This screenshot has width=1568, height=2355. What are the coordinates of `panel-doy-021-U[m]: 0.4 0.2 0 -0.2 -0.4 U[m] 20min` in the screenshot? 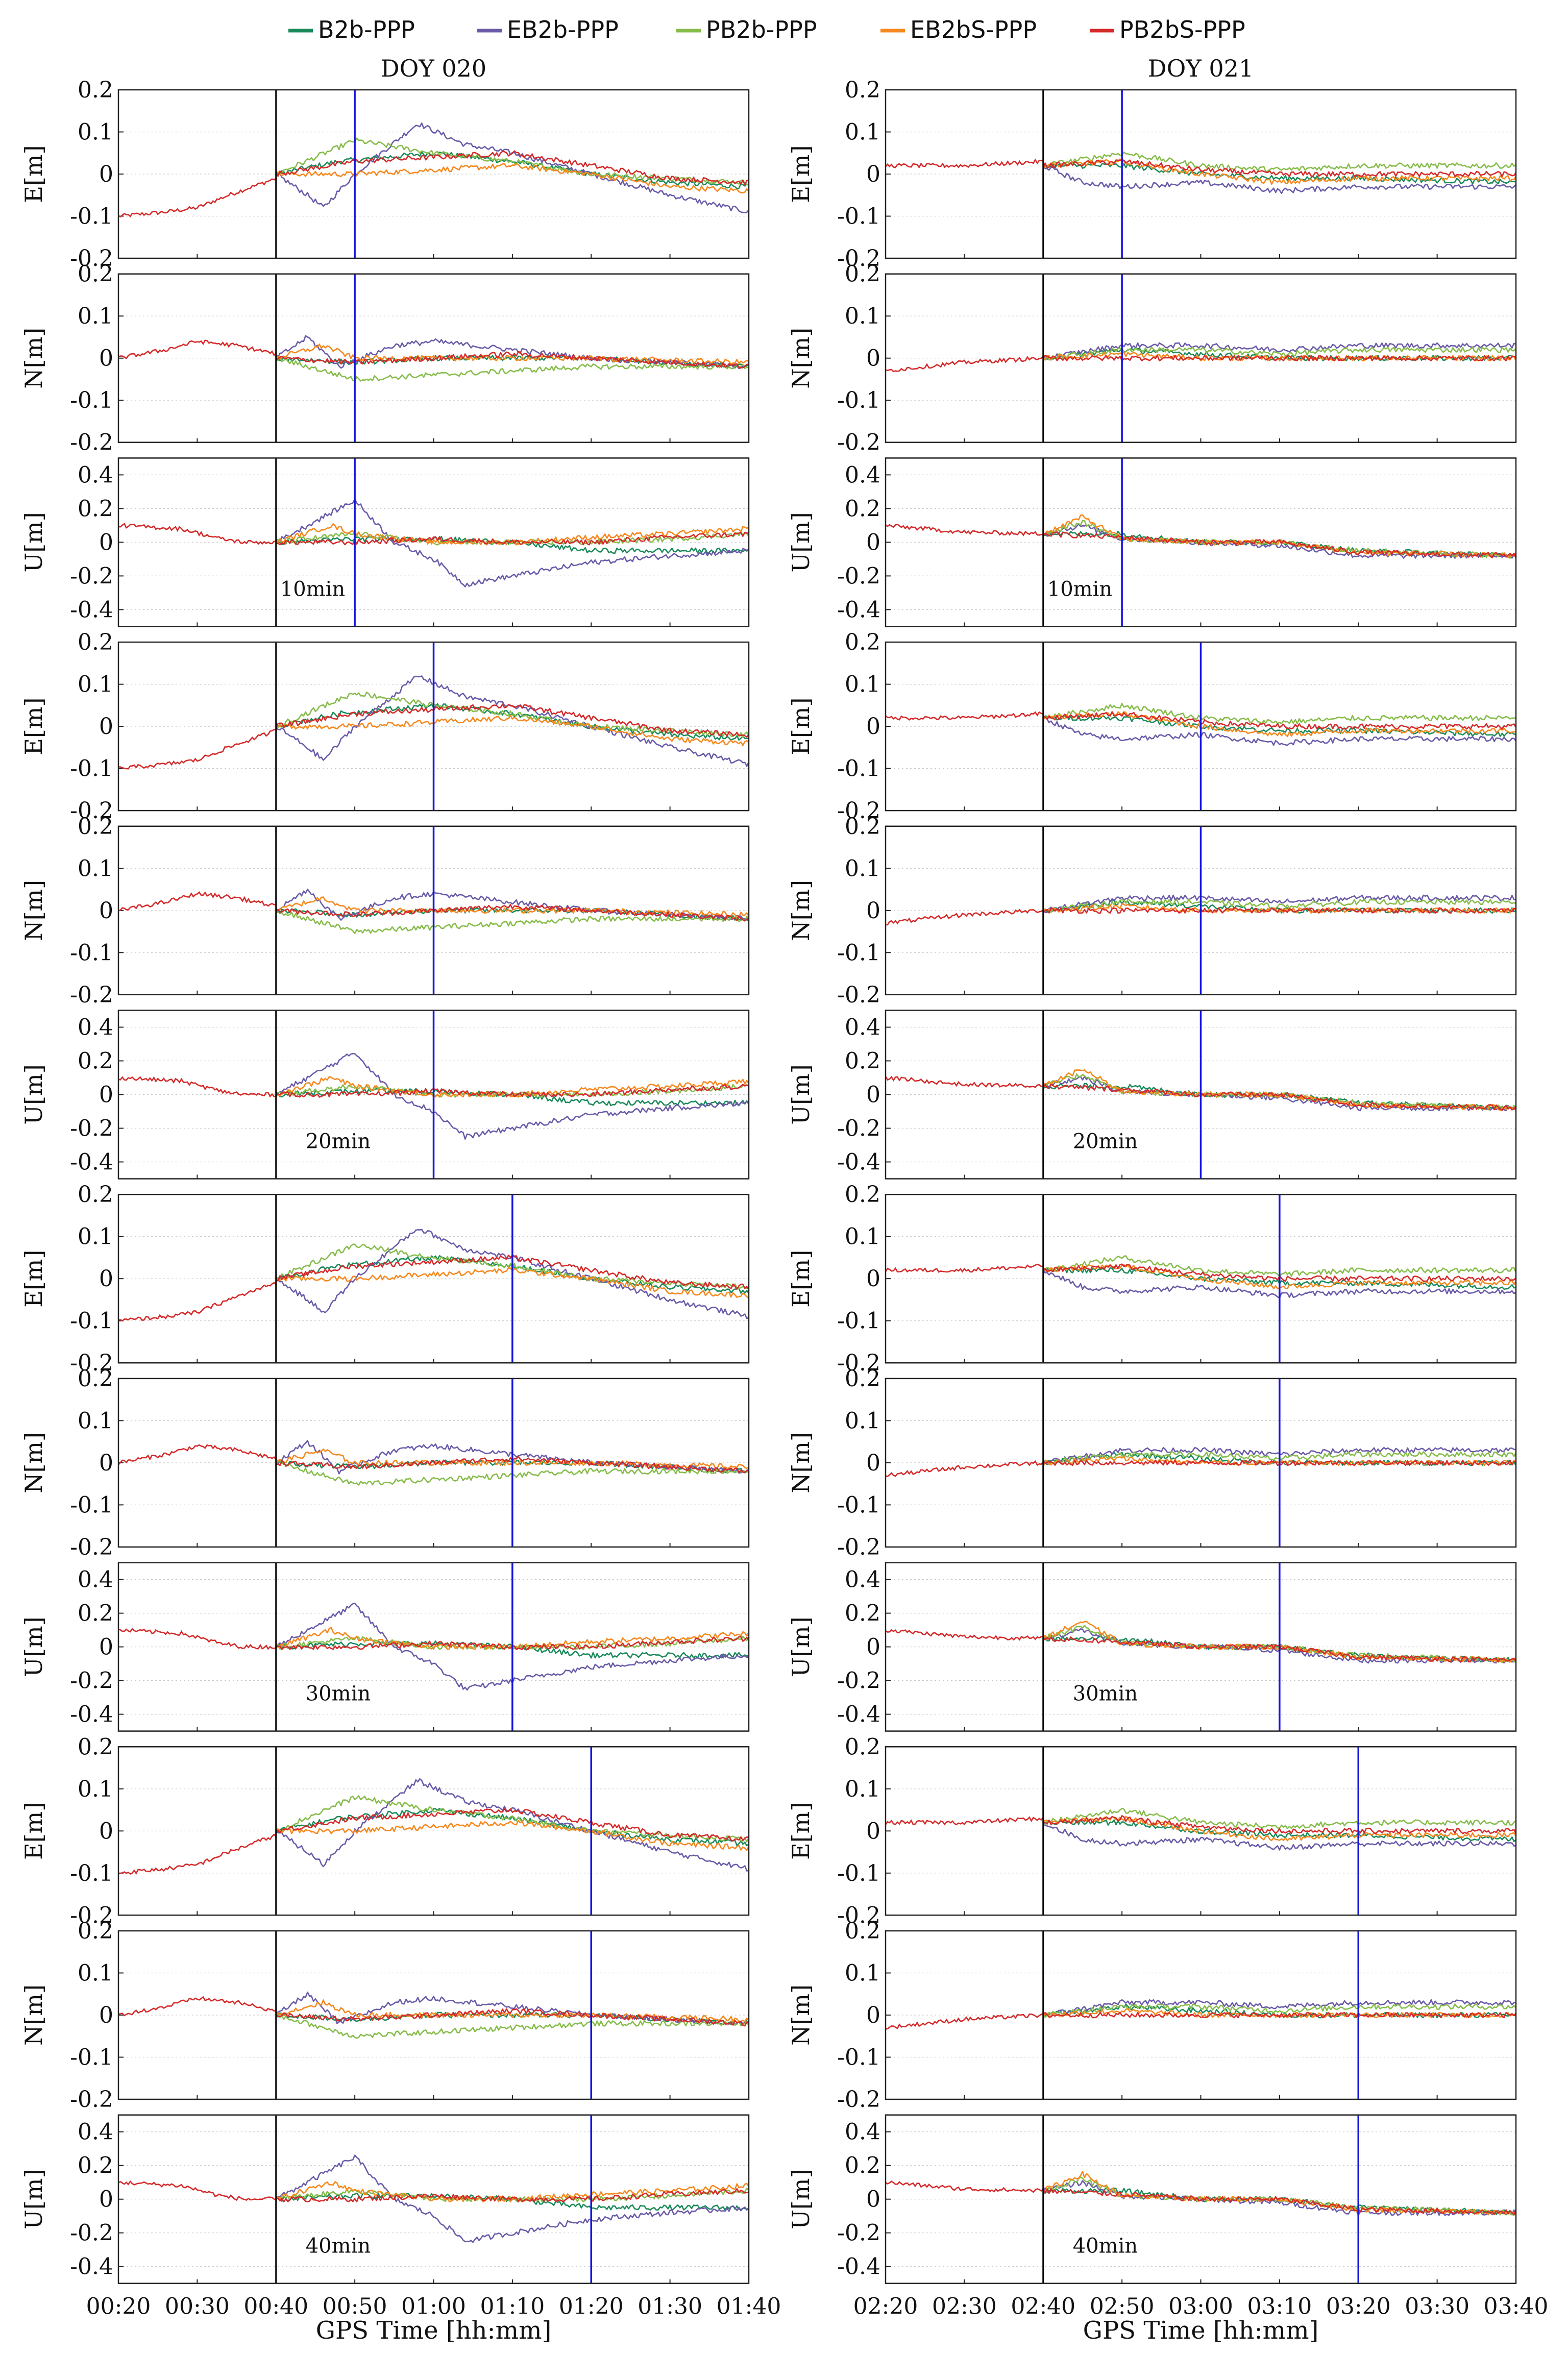 It's located at (1152, 1095).